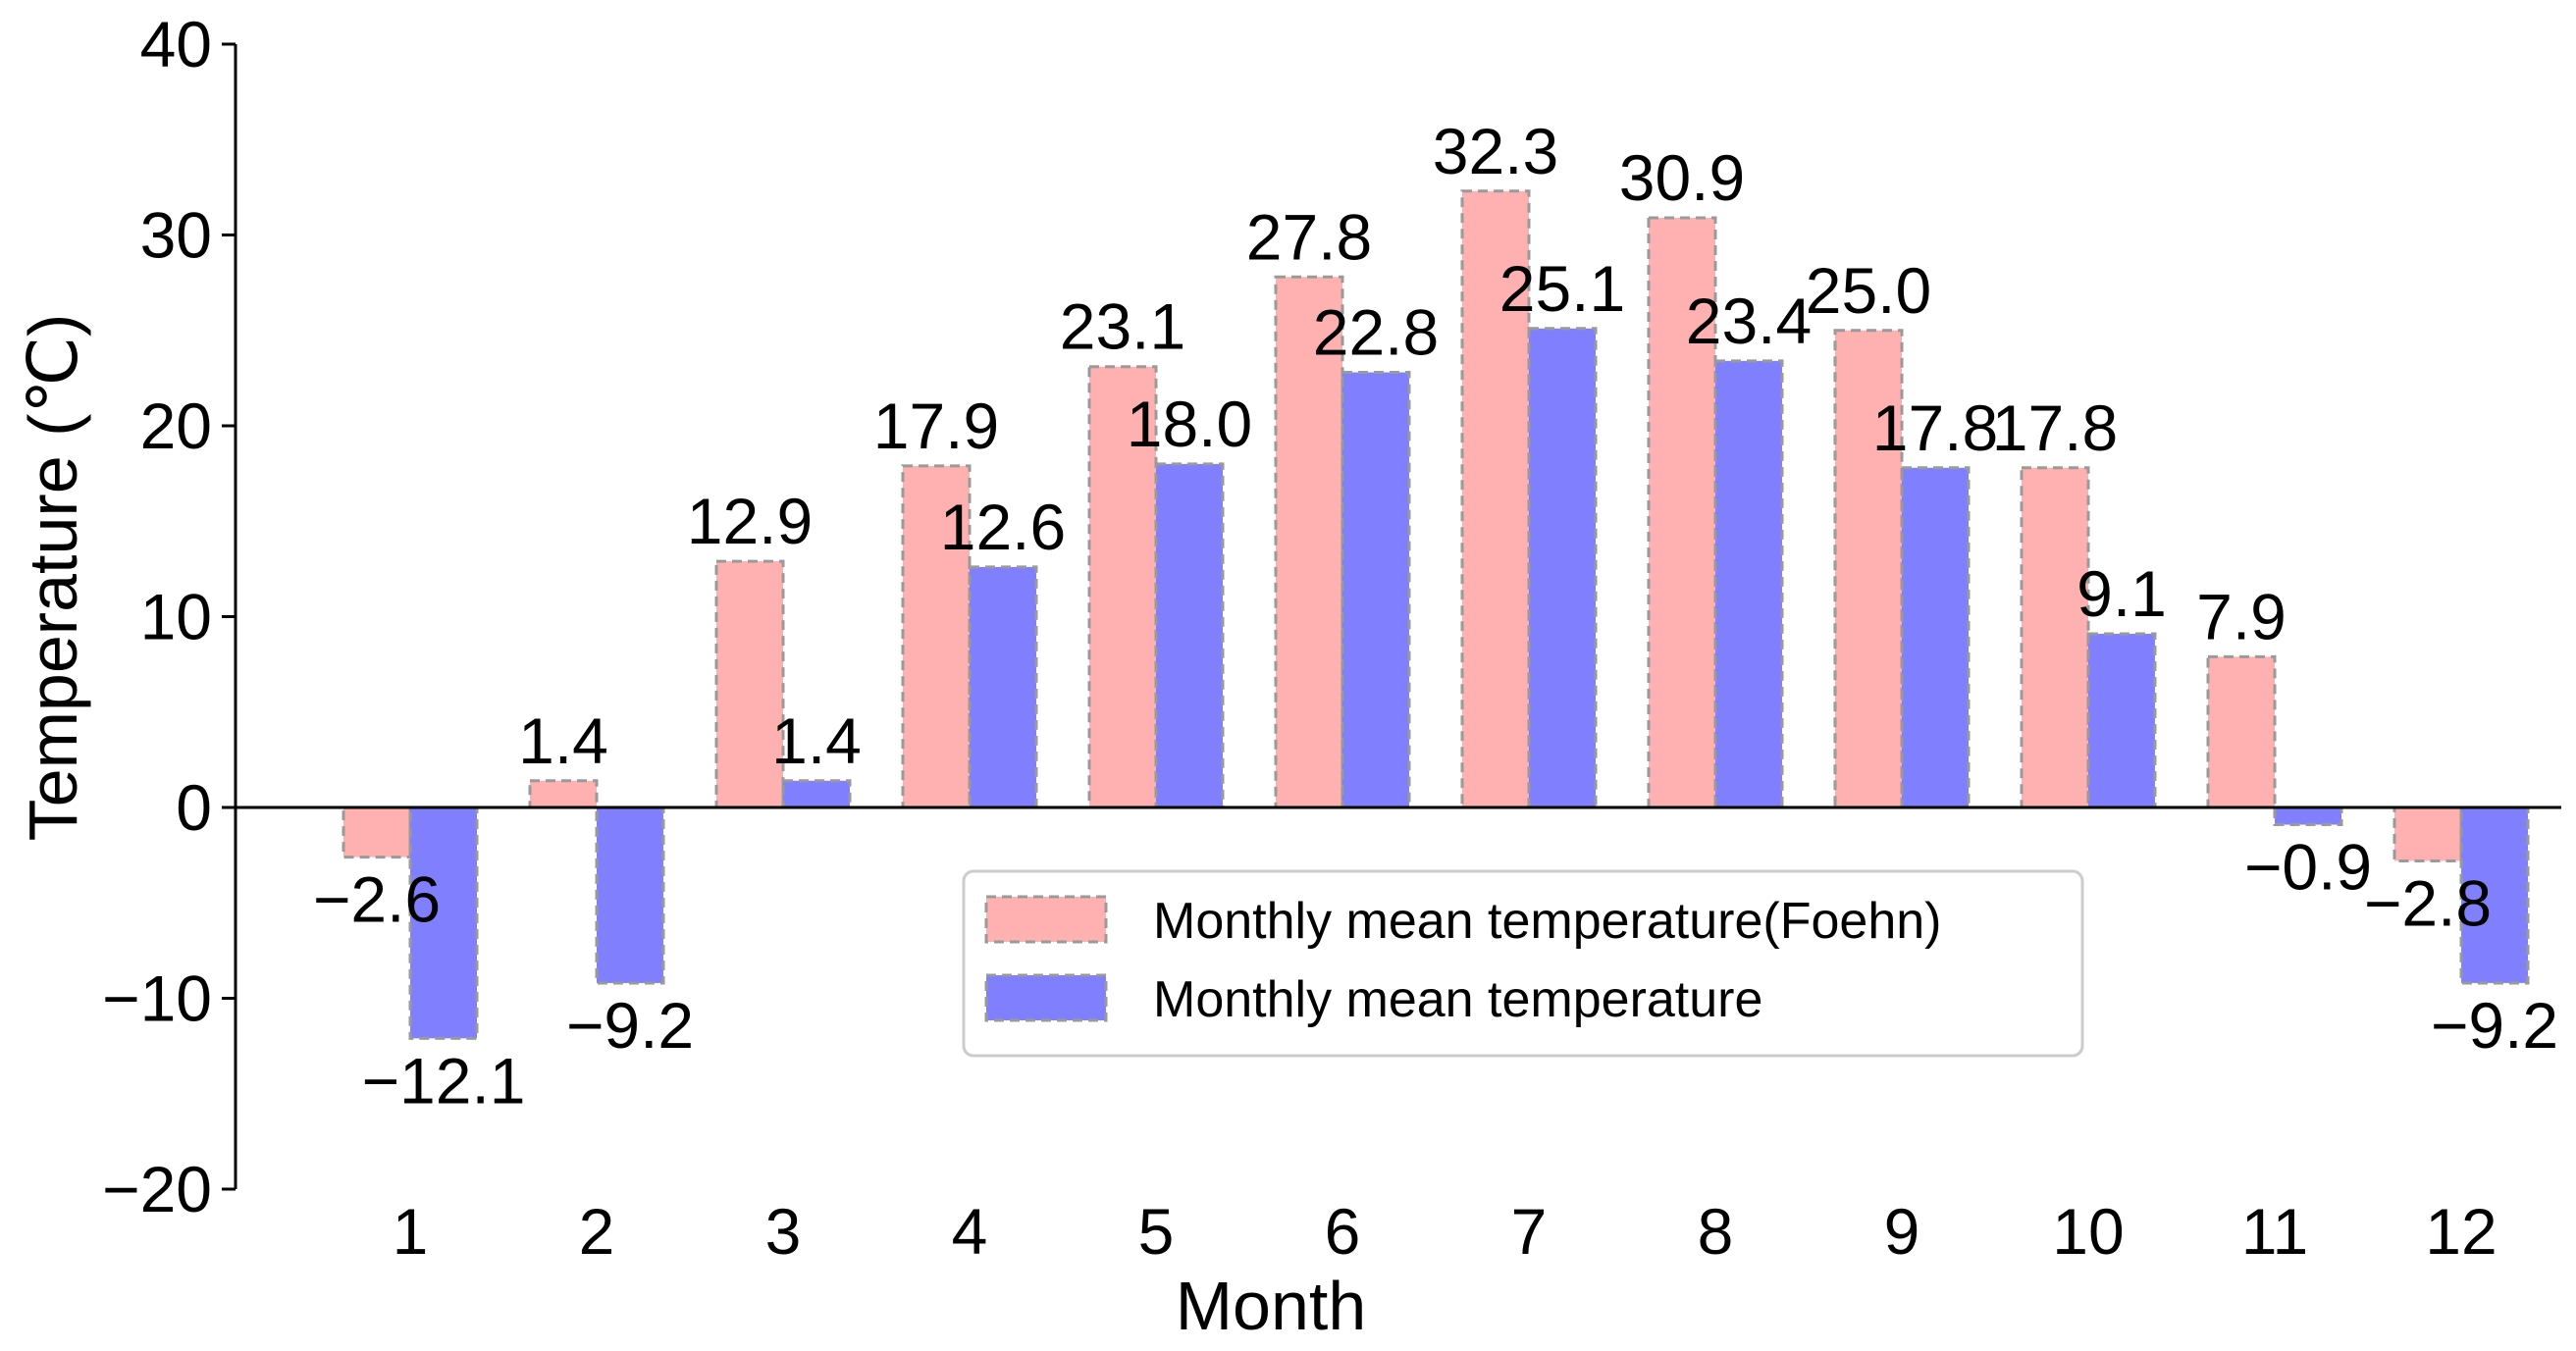 The height and width of the screenshot is (1351, 2576). Describe the element at coordinates (936, 426) in the screenshot. I see `data-label-foehn: 17.9` at that location.